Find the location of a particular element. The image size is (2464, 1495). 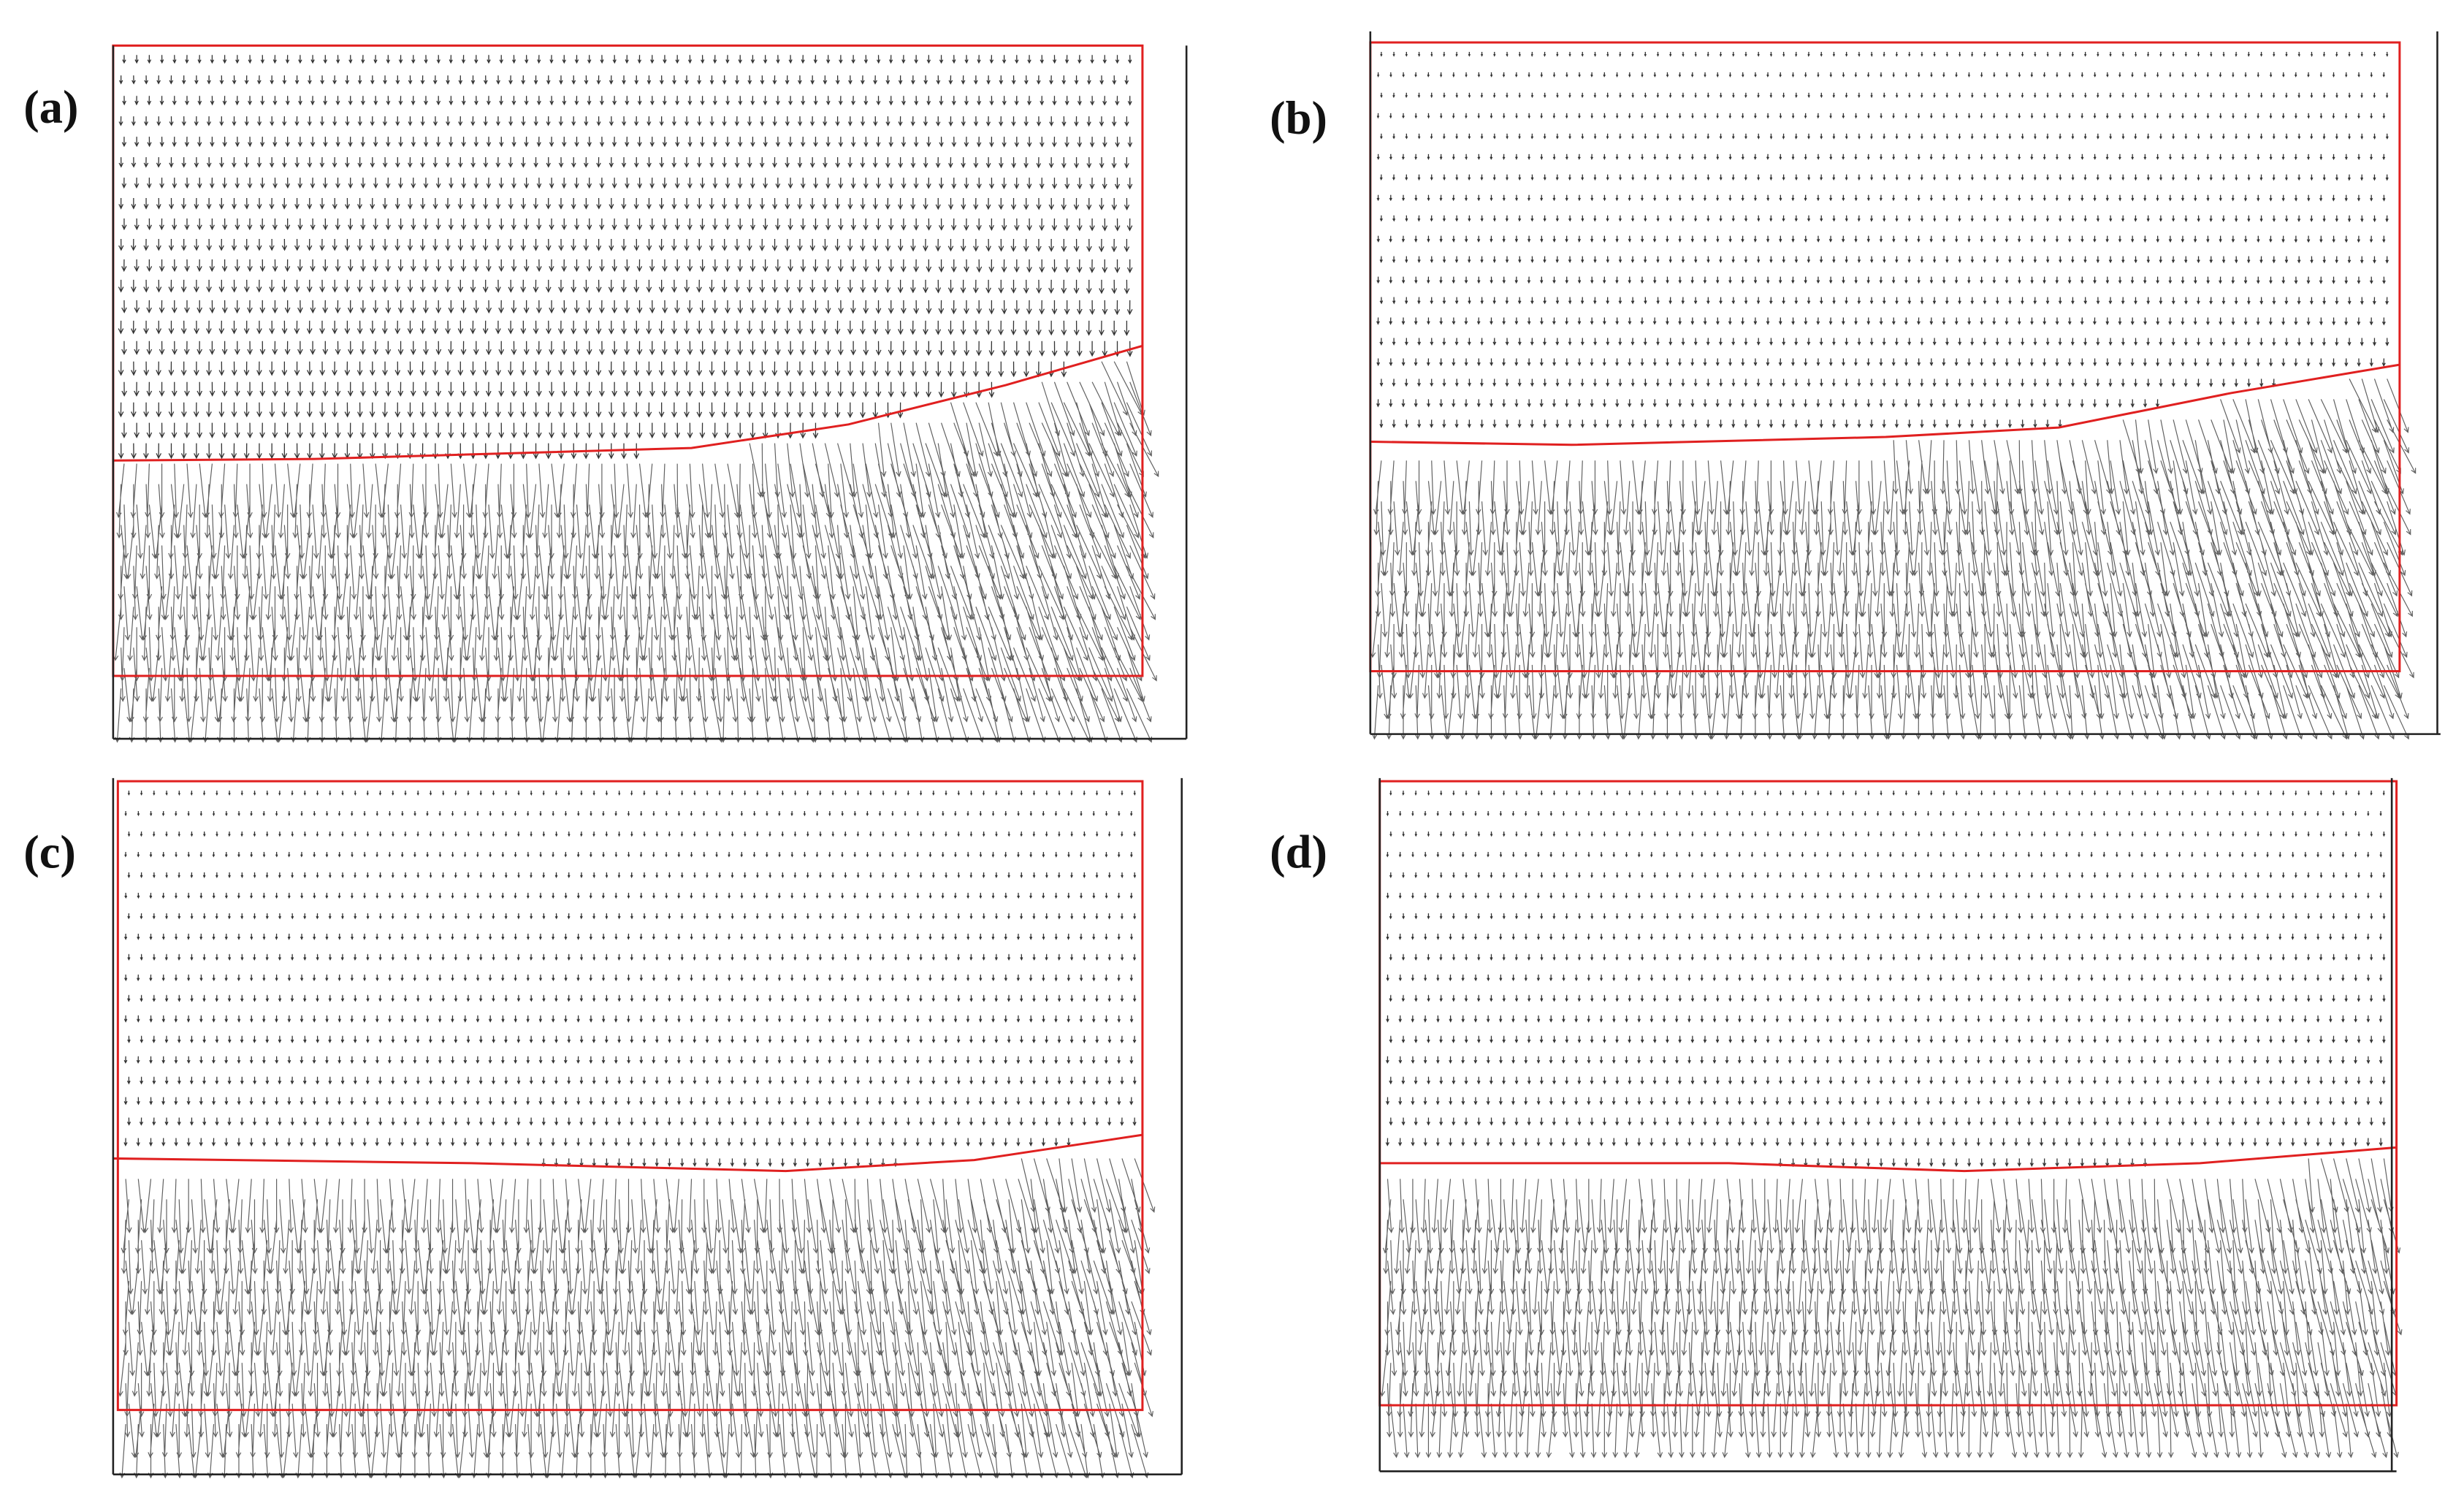

panel-label: (c) is located at coordinates (49, 852).